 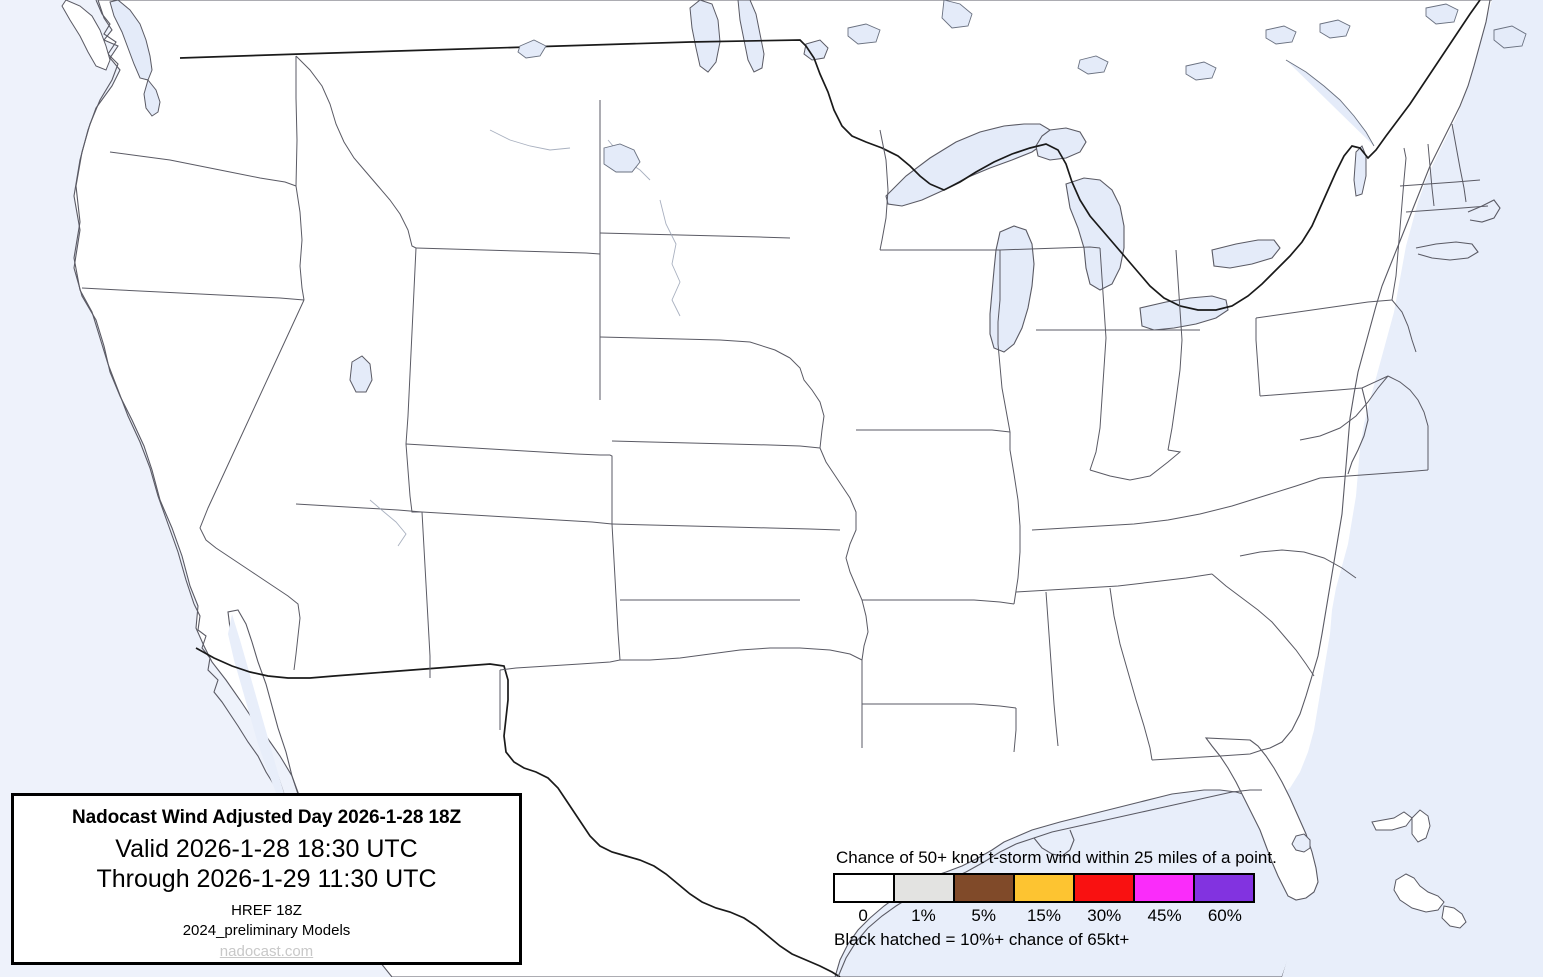 What do you see at coordinates (982, 940) in the screenshot?
I see `legend-hatching-note: Black hatched = 10%+ chance of 65kt+` at bounding box center [982, 940].